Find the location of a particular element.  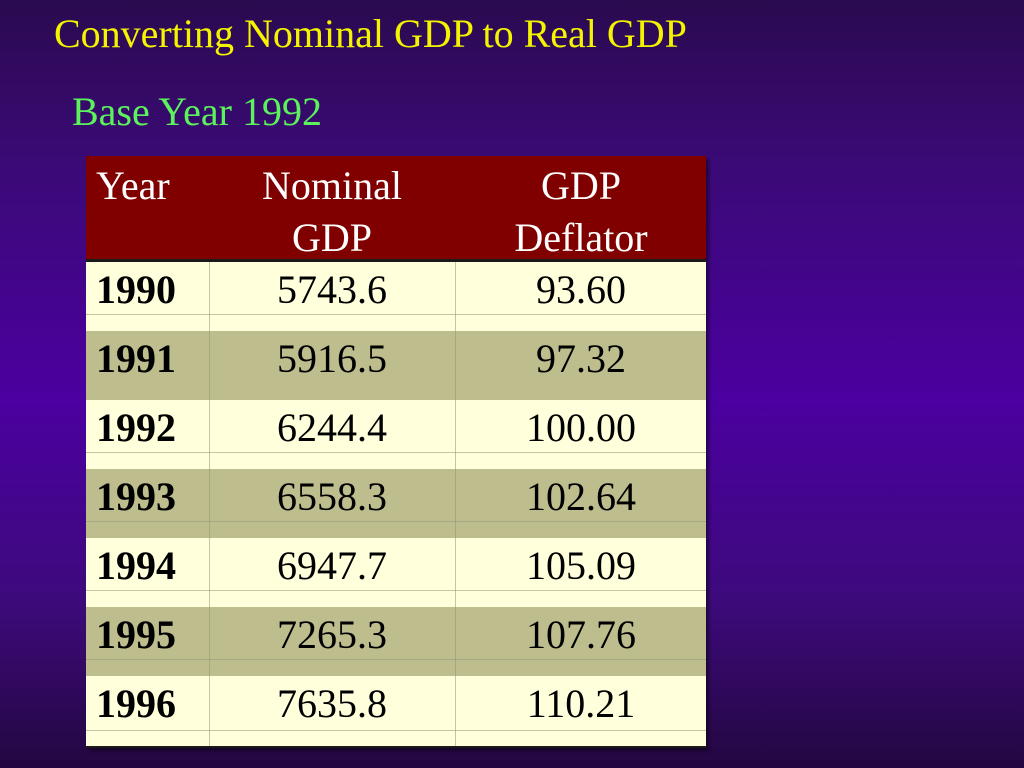

header-gdp-deflator-line1: GDP is located at coordinates (581, 185).